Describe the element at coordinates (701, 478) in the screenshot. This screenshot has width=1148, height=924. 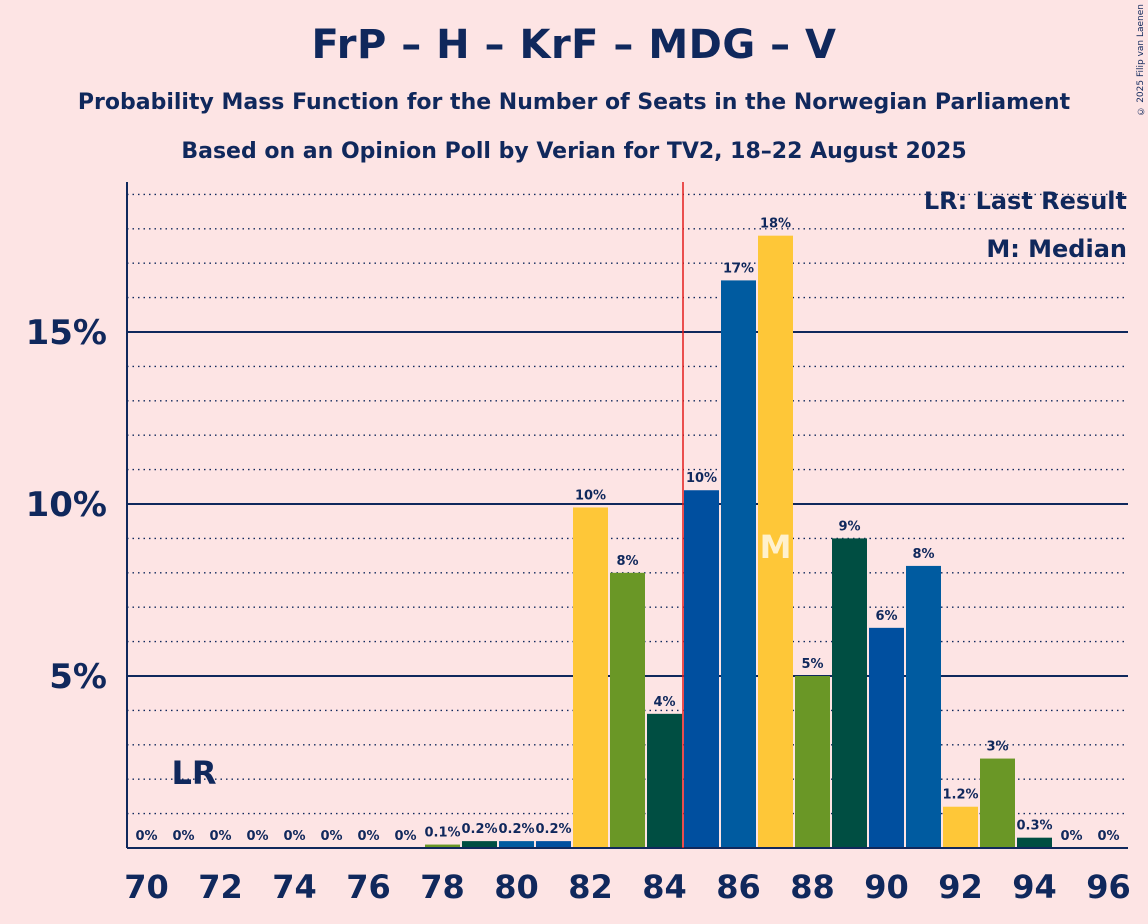
I see `bar-label-seat-85: 10%` at that location.